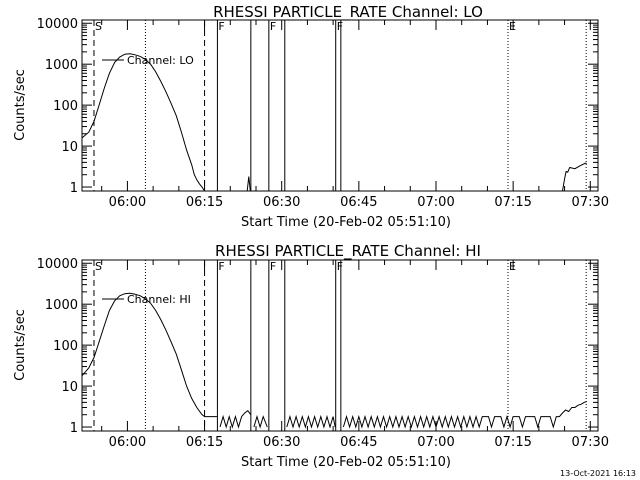 The width and height of the screenshot is (640, 480). What do you see at coordinates (346, 462) in the screenshot?
I see `panel-hi-xlabel: Start Time (20-Feb-02 05:51:10)` at bounding box center [346, 462].